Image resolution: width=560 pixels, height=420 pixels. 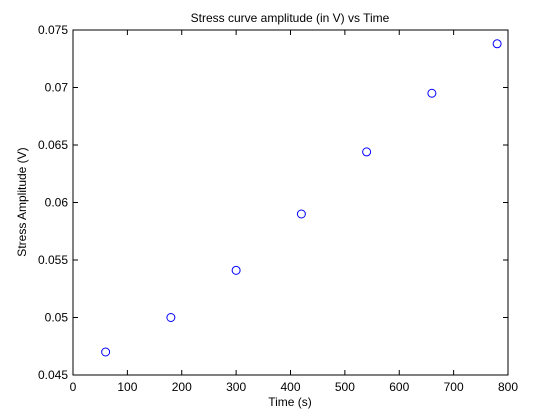 What do you see at coordinates (182, 387) in the screenshot?
I see `x-tick-label: 200` at bounding box center [182, 387].